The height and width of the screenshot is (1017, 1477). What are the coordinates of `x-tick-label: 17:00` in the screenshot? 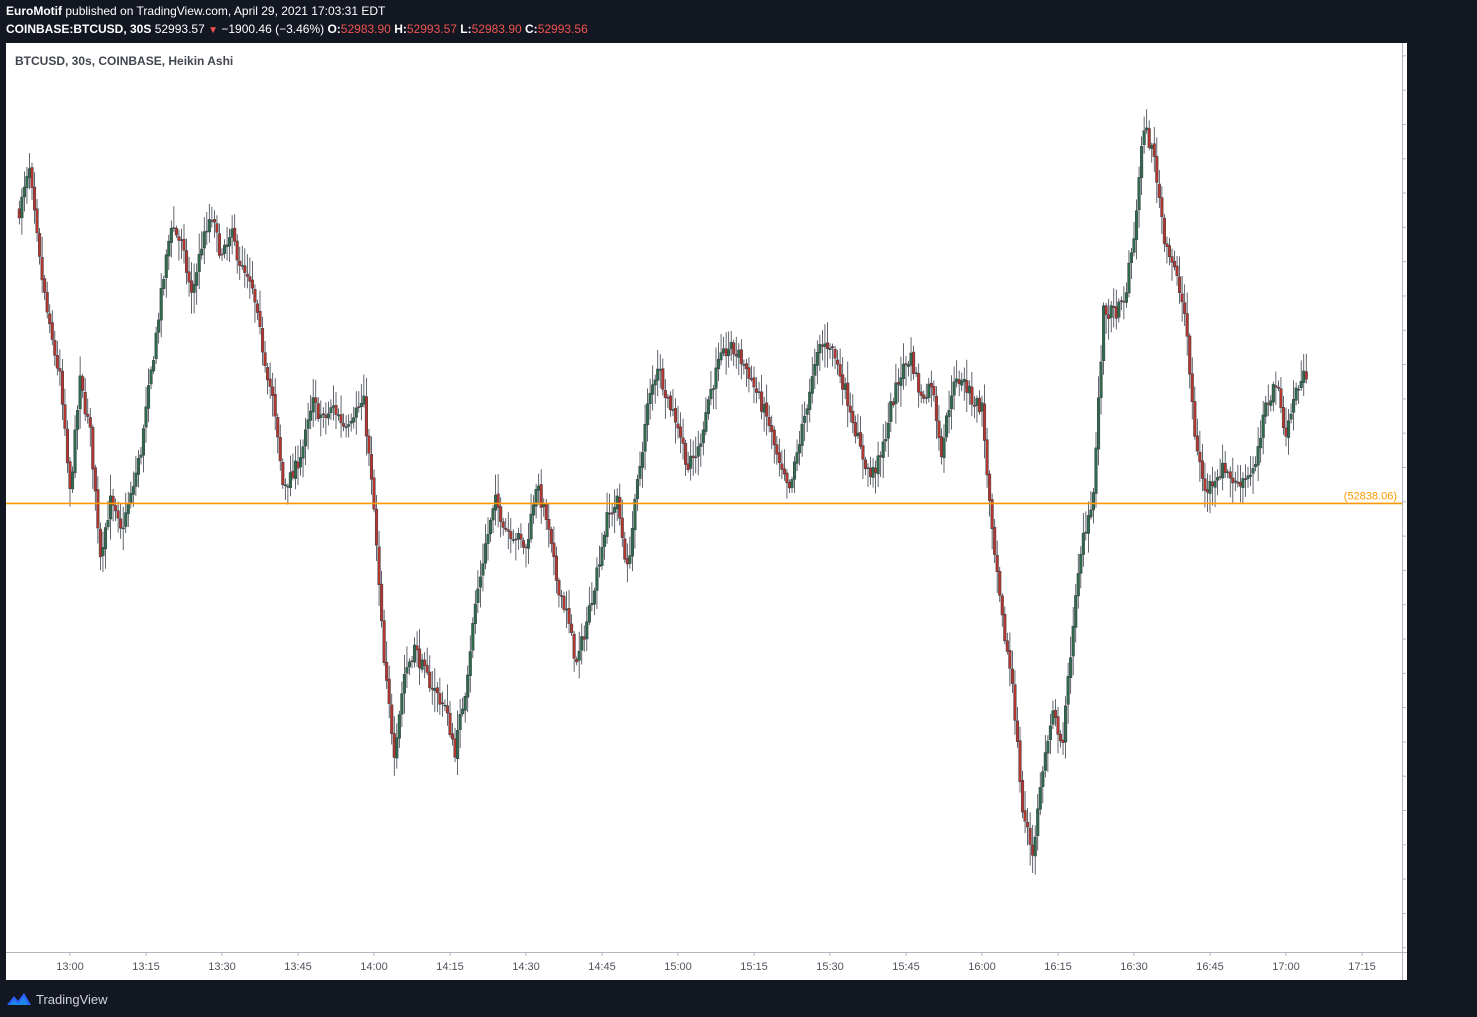 It's located at (1286, 967).